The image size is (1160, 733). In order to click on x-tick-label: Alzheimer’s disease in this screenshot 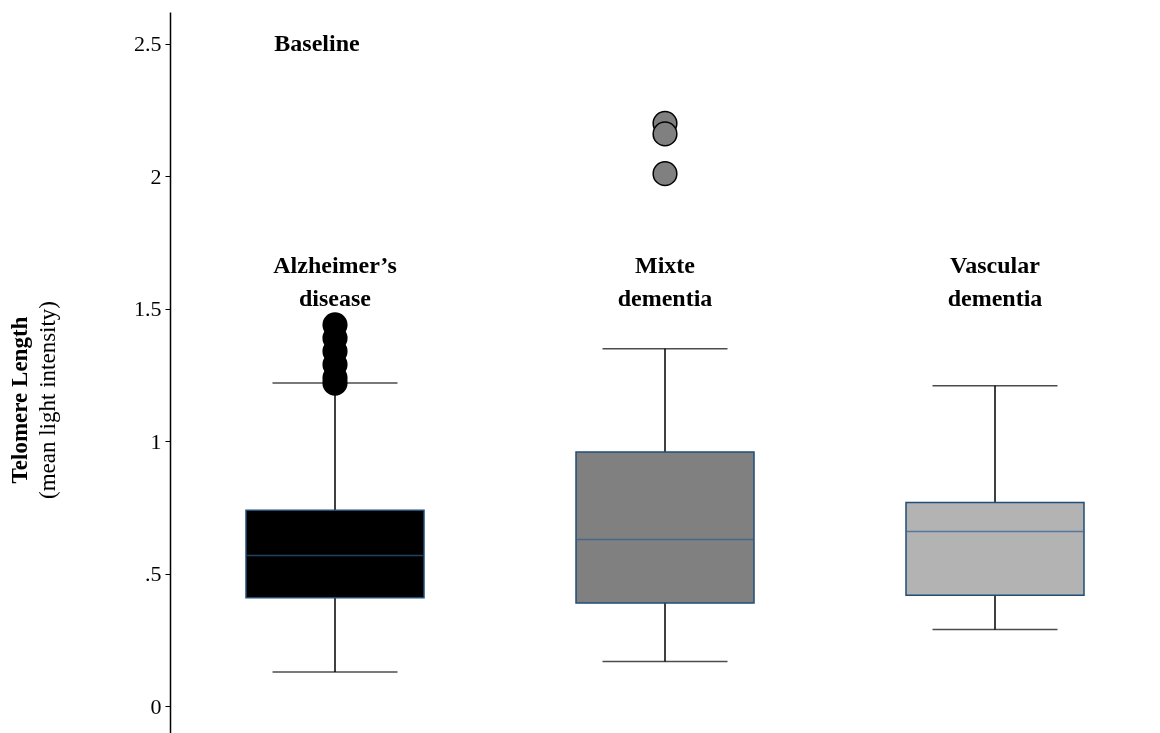, I will do `click(335, 281)`.